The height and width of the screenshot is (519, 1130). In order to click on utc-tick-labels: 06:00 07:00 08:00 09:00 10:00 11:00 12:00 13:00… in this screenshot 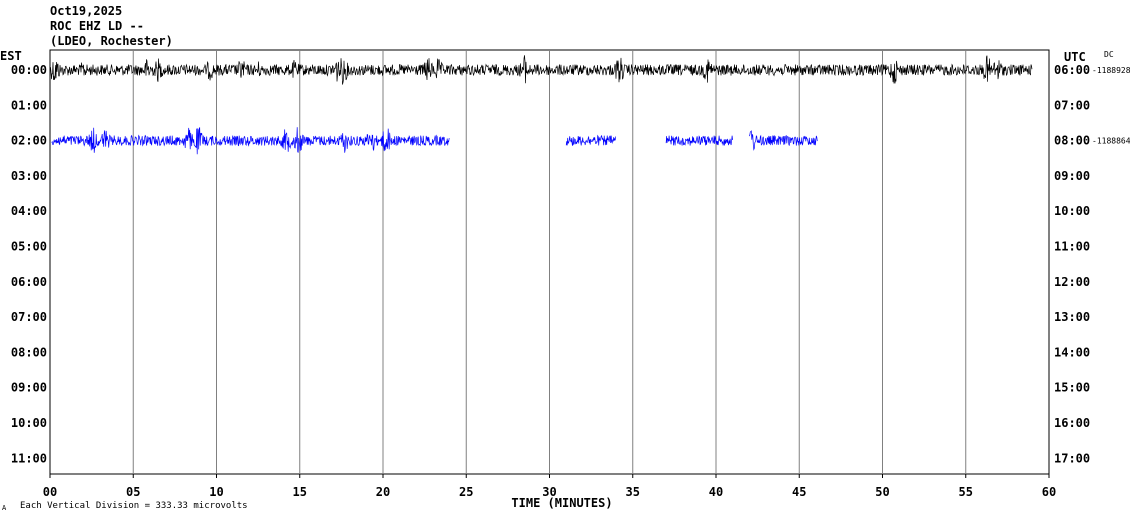, I will do `click(1072, 264)`.